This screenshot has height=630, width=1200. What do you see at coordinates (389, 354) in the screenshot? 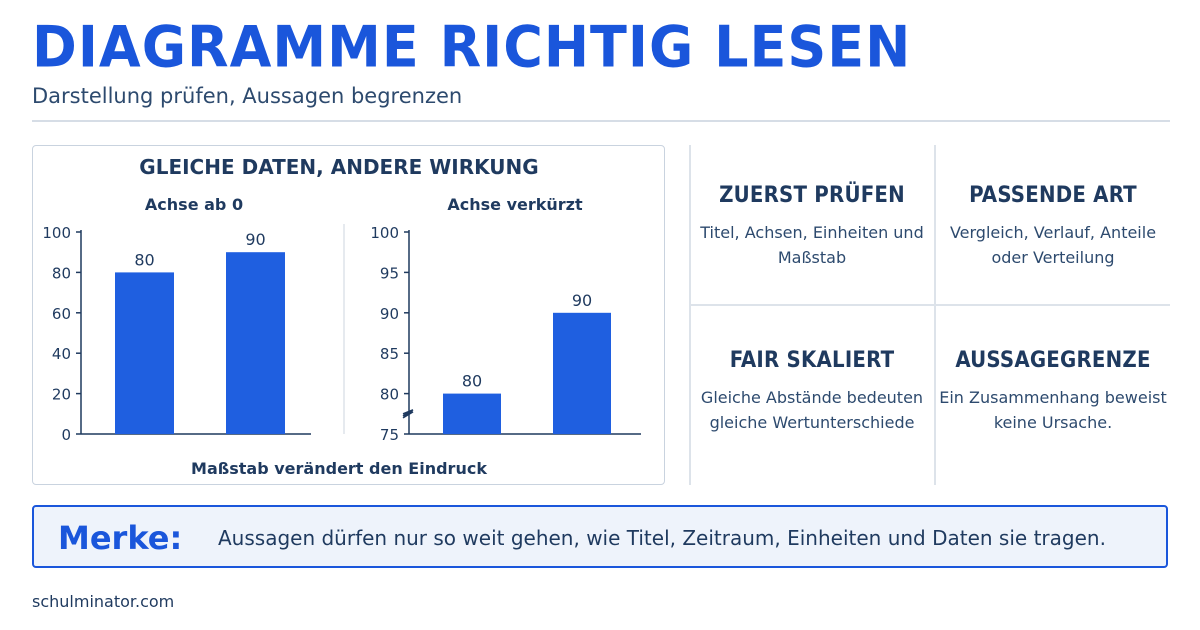
I see `chart-2-y-tick-label: 85` at bounding box center [389, 354].